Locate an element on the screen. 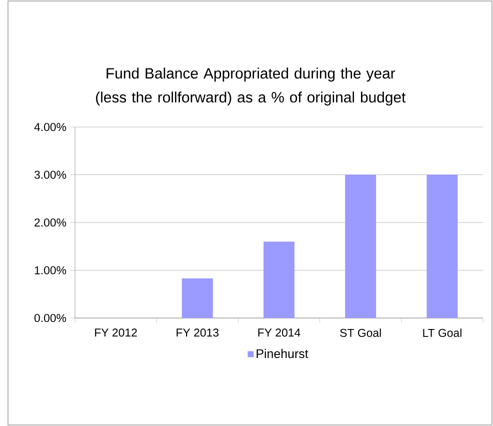 This screenshot has height=426, width=493. x-tick-label: ST Goal is located at coordinates (360, 332).